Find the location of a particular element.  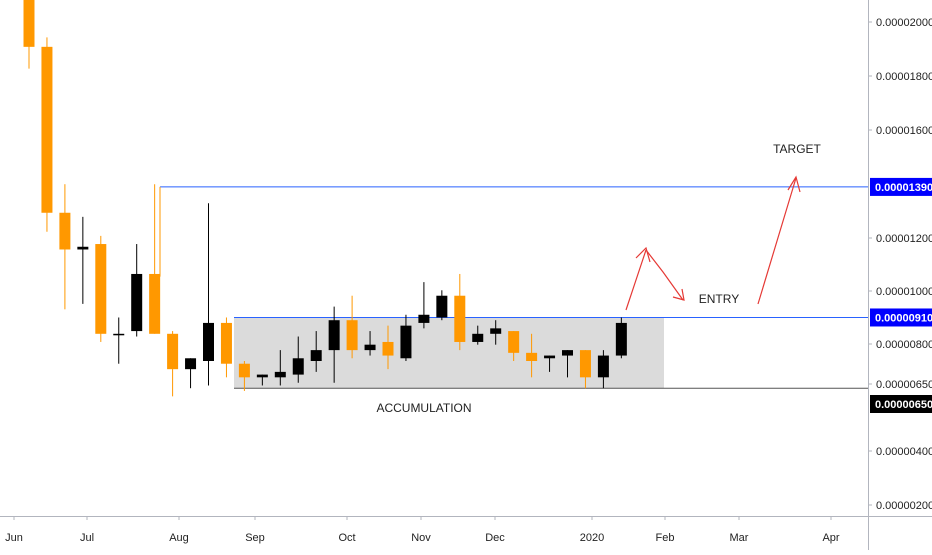

y-tick-label: 0.00000400 is located at coordinates (904, 452).